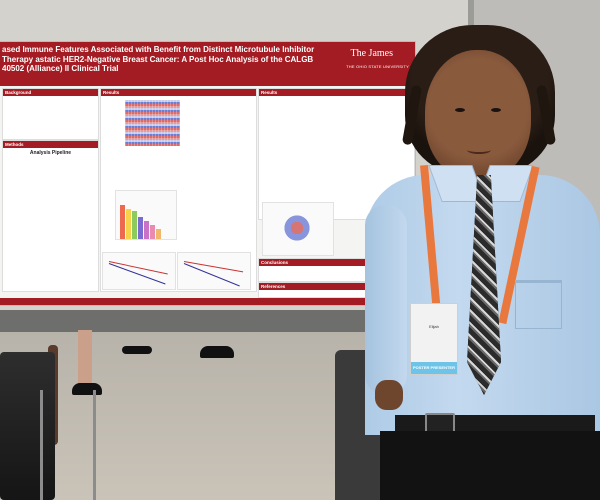 This screenshot has height=500, width=600. I want to click on smile, so click(479, 150).